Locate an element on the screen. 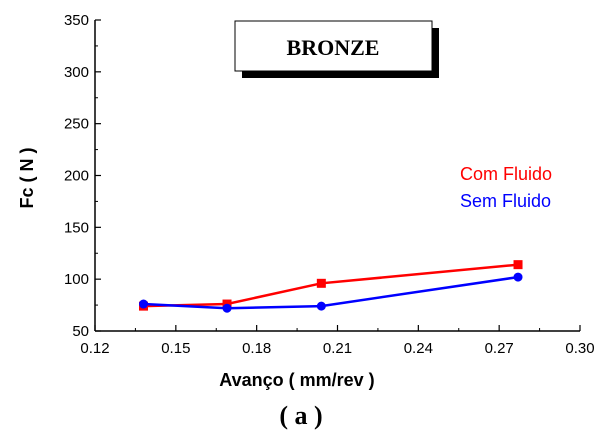 This screenshot has height=437, width=601. title-box is located at coordinates (333, 46).